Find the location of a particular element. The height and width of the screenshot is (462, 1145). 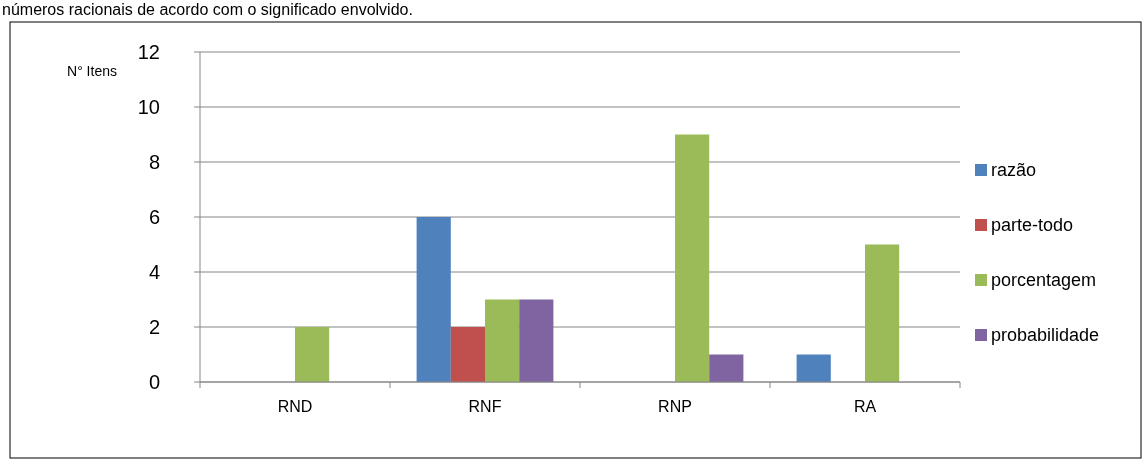

legend-label: porcentagem is located at coordinates (1044, 280).